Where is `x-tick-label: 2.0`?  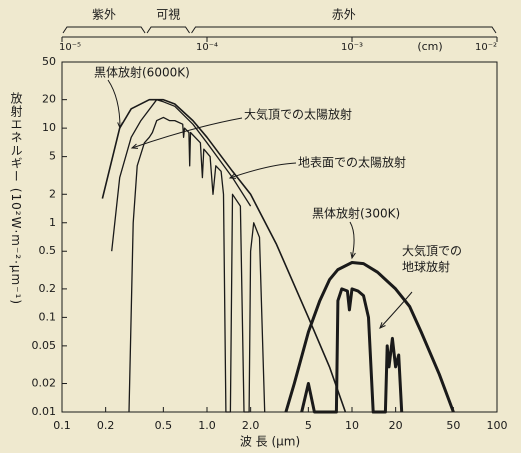 x-tick-label: 2.0 is located at coordinates (251, 425).